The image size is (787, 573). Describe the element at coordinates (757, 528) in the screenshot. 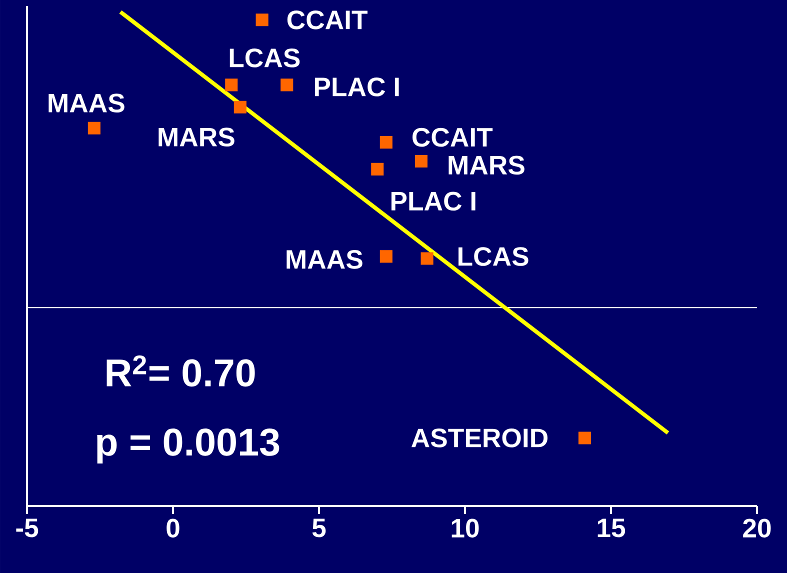

I see `x-tick-label: 20` at that location.